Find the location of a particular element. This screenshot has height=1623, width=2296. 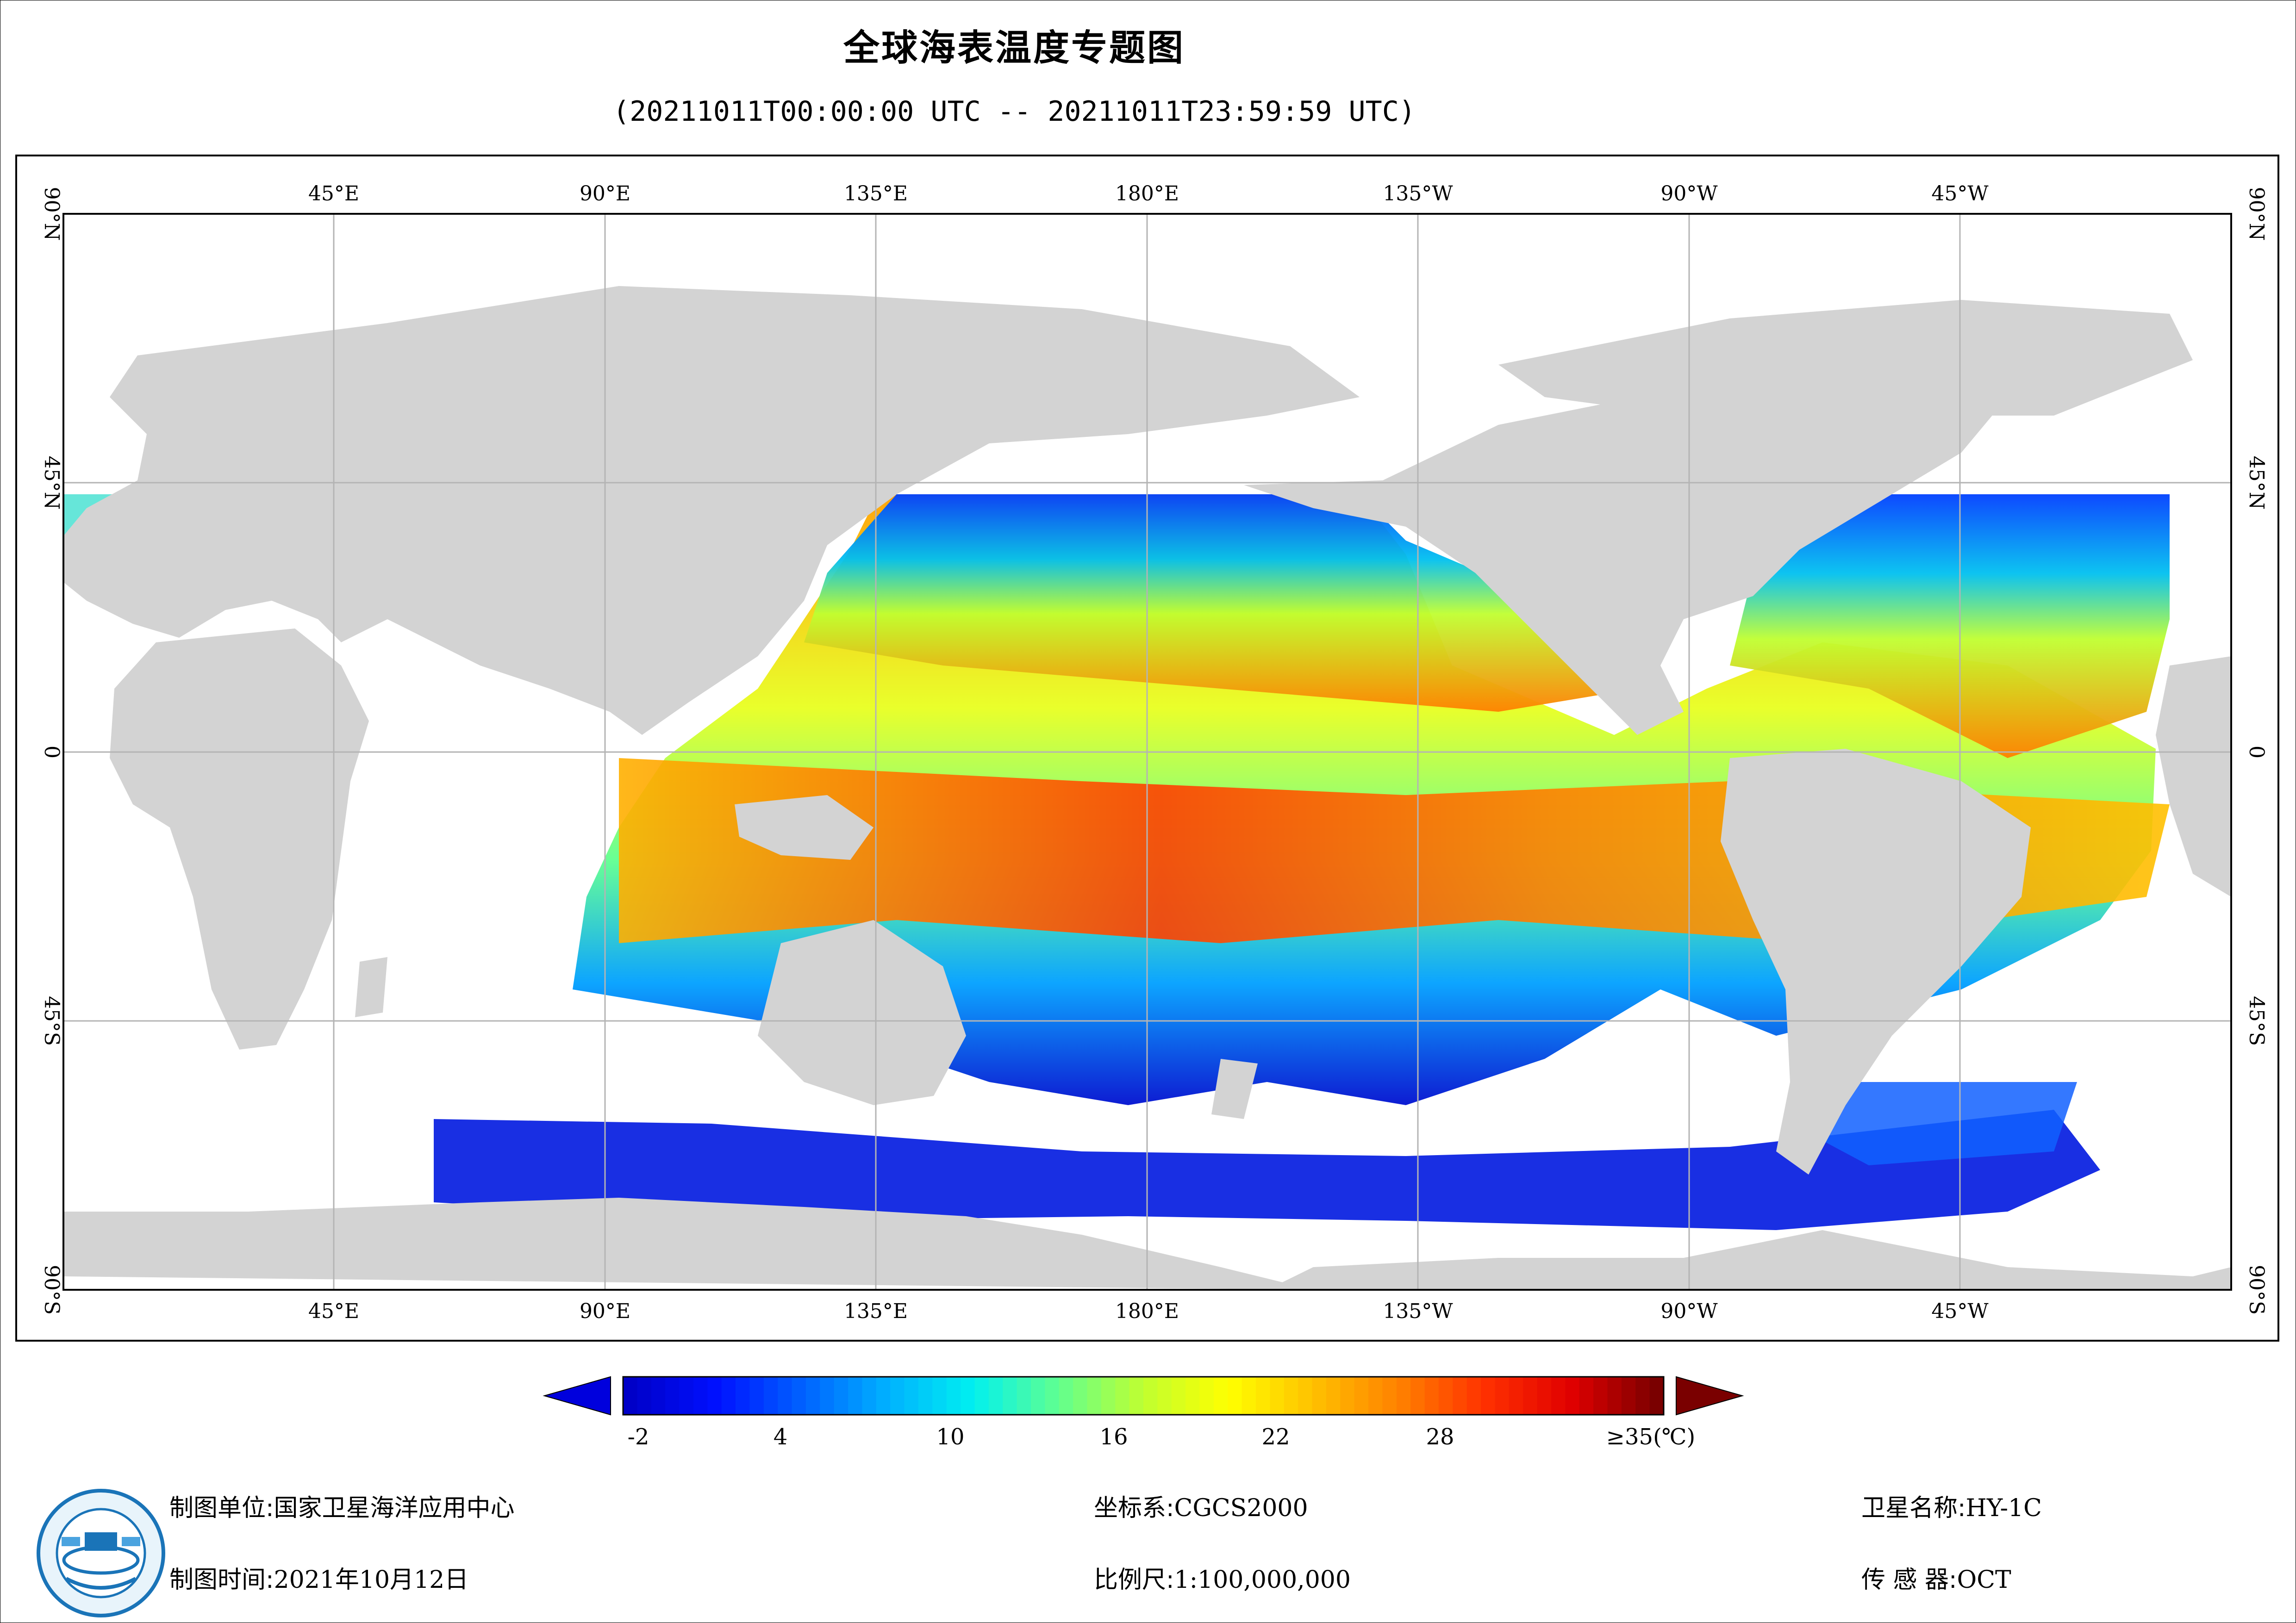

australia-landmass is located at coordinates (862, 1012).